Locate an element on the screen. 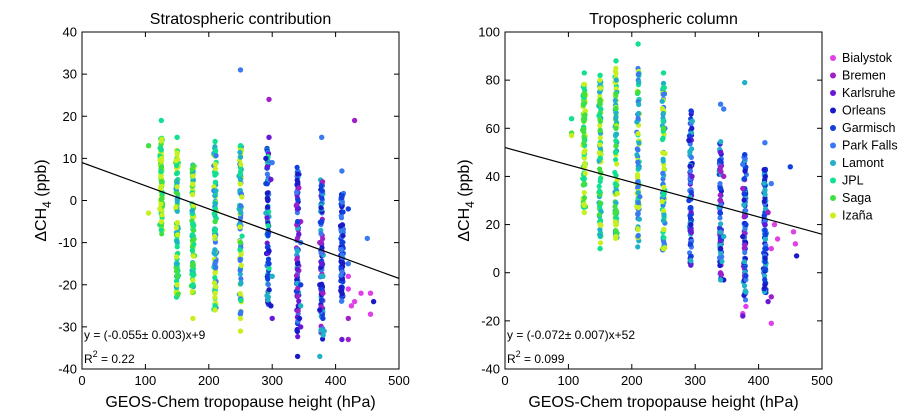 The width and height of the screenshot is (915, 420). x-tick-label: 100 is located at coordinates (146, 380).